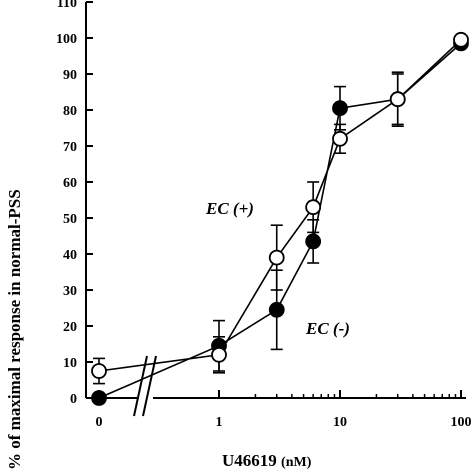 This screenshot has height=474, width=474. Describe the element at coordinates (327, 328) in the screenshot. I see `annotation-ec-minus: EC (-)` at that location.